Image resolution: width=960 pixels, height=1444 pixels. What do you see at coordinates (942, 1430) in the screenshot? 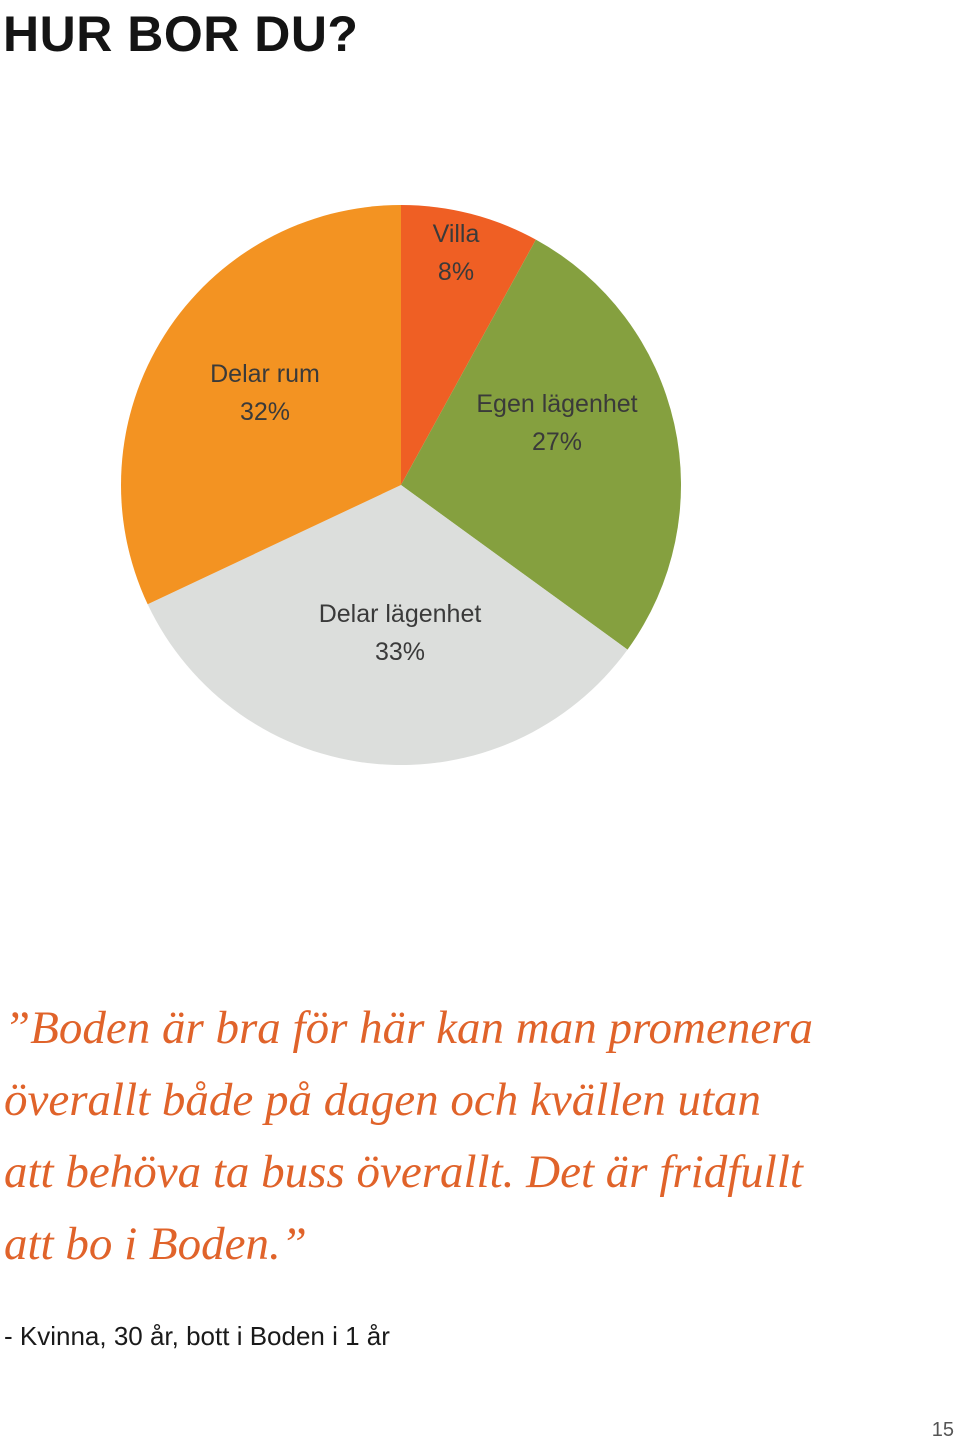
I see `page-number: 15` at bounding box center [942, 1430].